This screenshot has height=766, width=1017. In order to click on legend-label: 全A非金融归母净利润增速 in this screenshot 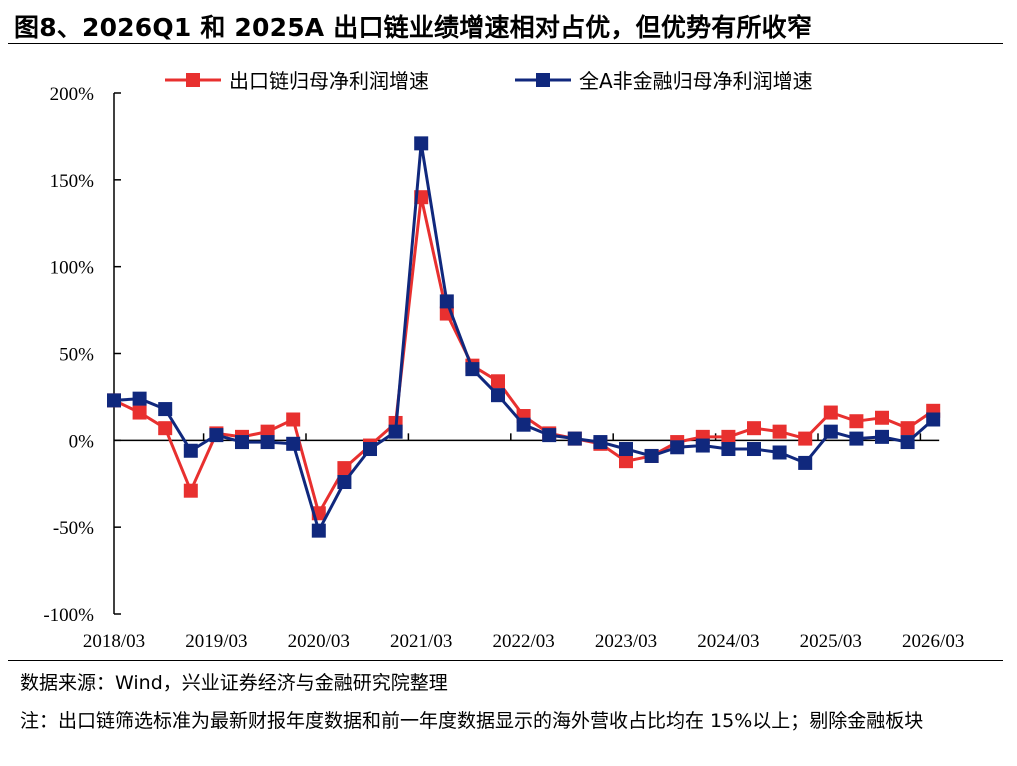, I will do `click(696, 81)`.